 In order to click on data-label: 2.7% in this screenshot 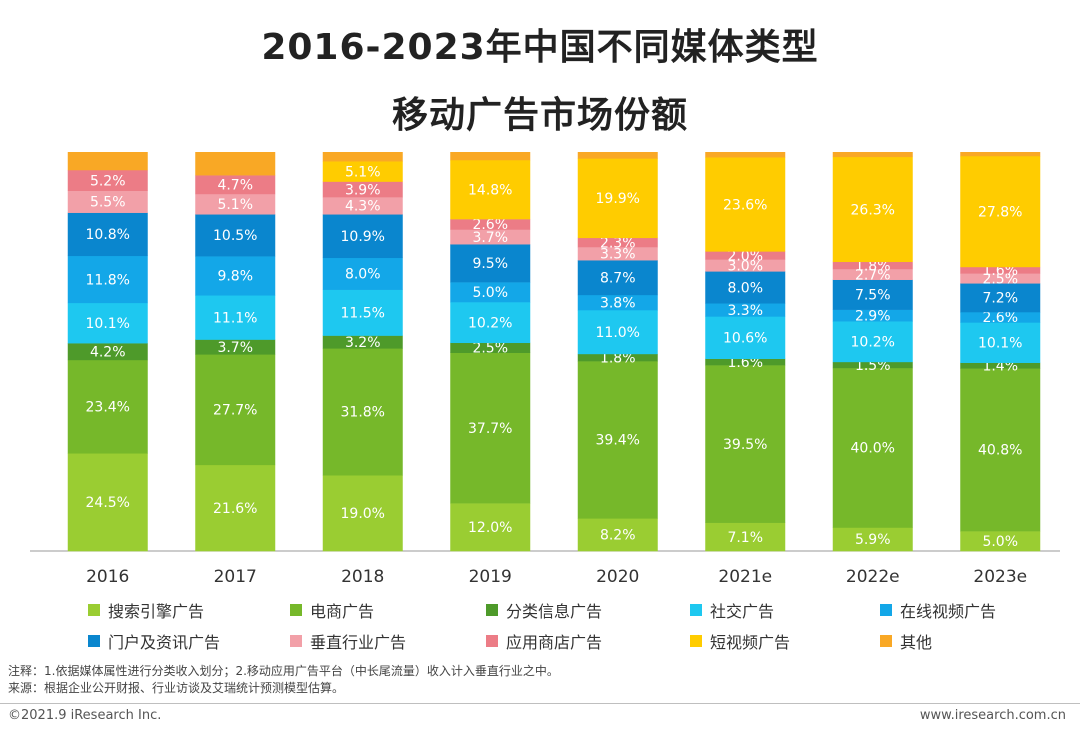, I will do `click(873, 275)`.